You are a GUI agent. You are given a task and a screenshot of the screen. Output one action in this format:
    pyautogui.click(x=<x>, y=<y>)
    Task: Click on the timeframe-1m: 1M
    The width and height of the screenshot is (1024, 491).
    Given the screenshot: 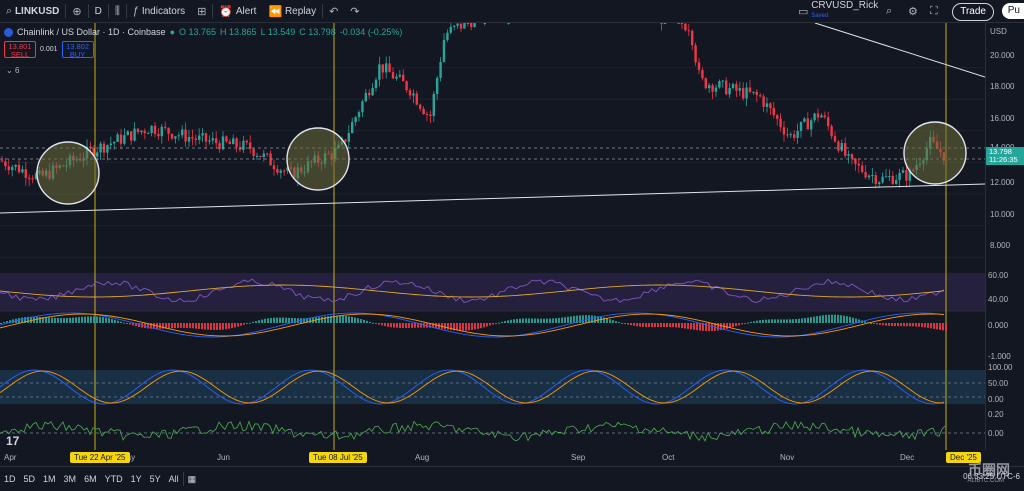 What is the action you would take?
    pyautogui.click(x=49, y=479)
    